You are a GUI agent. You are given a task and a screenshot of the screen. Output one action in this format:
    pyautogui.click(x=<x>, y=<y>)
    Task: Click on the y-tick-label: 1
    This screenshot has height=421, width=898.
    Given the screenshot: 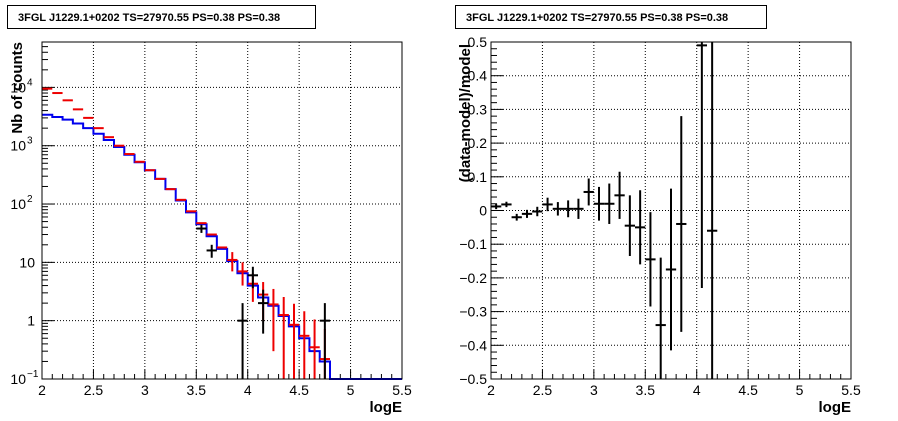 What is the action you would take?
    pyautogui.click(x=31, y=321)
    